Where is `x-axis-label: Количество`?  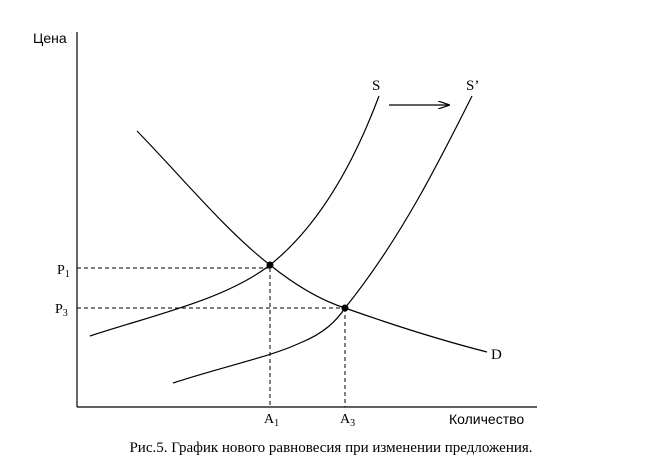
x-axis-label: Количество is located at coordinates (486, 419).